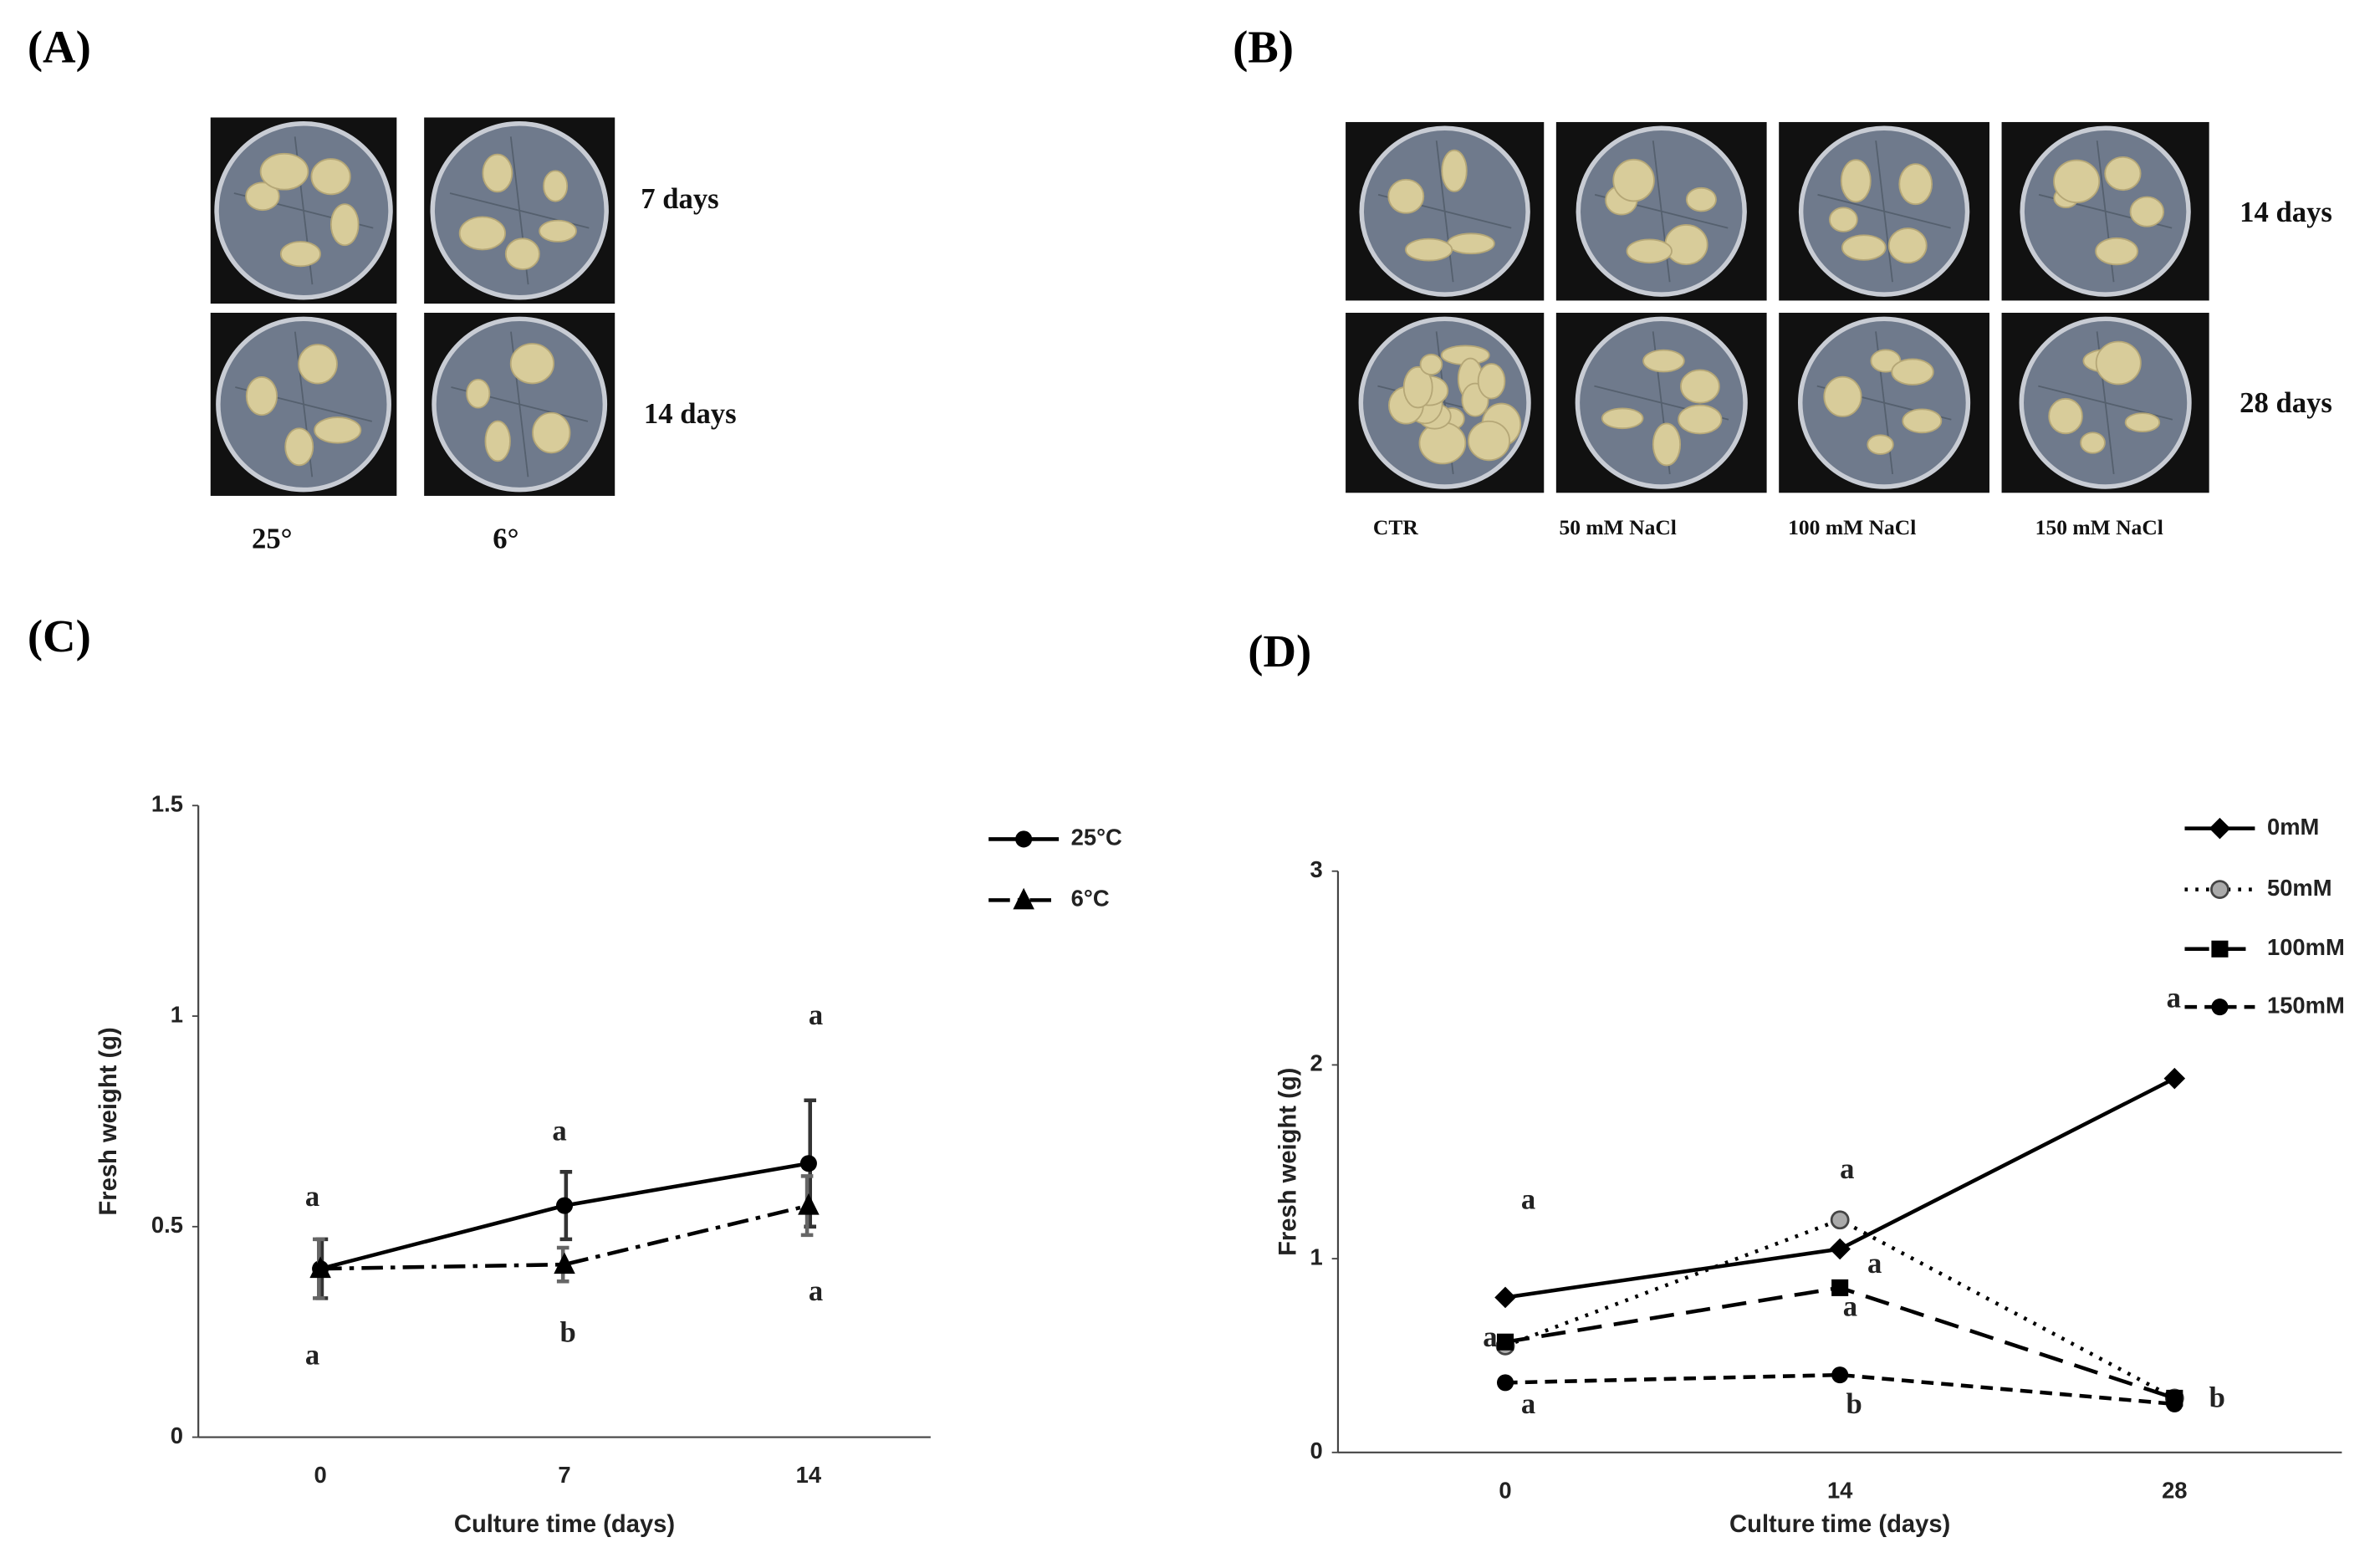  Describe the element at coordinates (2299, 888) in the screenshot. I see `legend-label: 50mM` at that location.